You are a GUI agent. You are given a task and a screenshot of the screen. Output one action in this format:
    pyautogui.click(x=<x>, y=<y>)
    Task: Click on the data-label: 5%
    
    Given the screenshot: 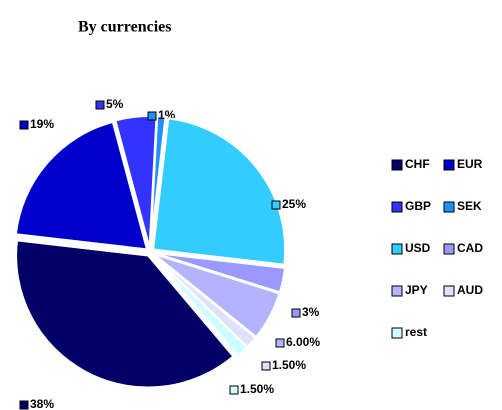 What is the action you would take?
    pyautogui.click(x=115, y=104)
    